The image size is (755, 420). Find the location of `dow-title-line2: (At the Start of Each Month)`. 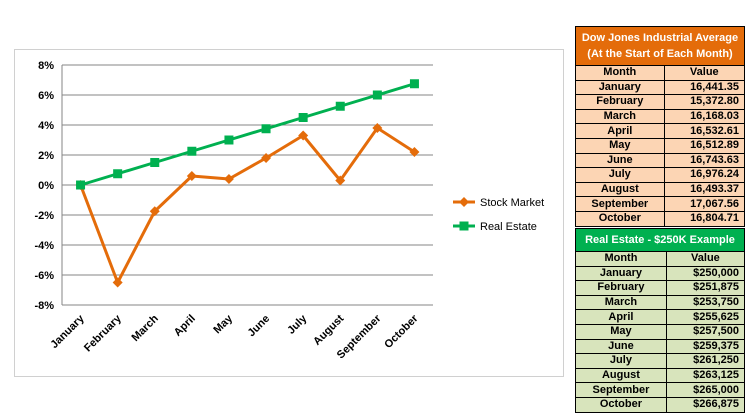

dow-title-line2: (At the Start of Each Month) is located at coordinates (660, 54).